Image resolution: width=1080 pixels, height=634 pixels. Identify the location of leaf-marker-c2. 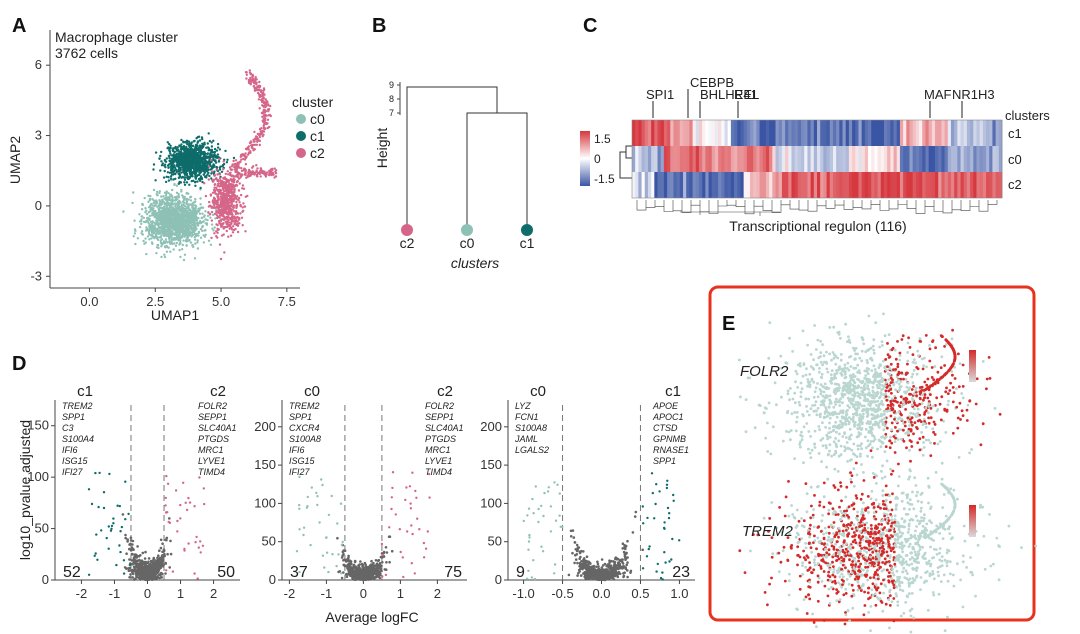
(407, 230).